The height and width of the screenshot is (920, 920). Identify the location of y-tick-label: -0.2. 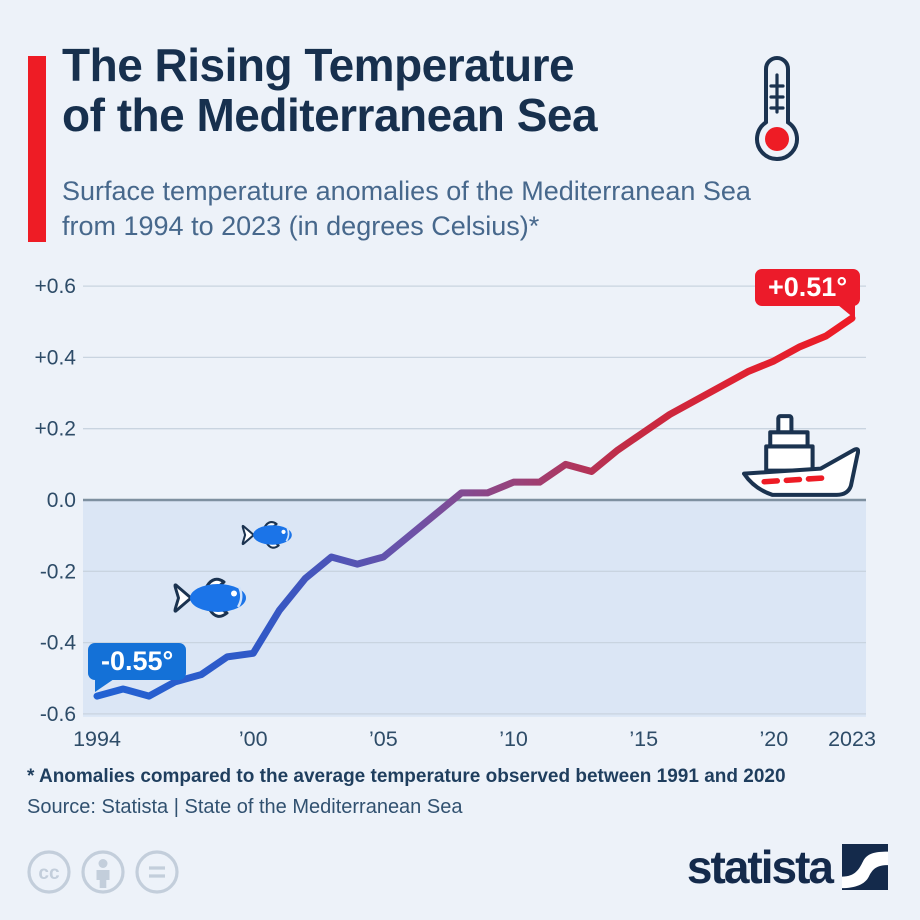
(58, 571).